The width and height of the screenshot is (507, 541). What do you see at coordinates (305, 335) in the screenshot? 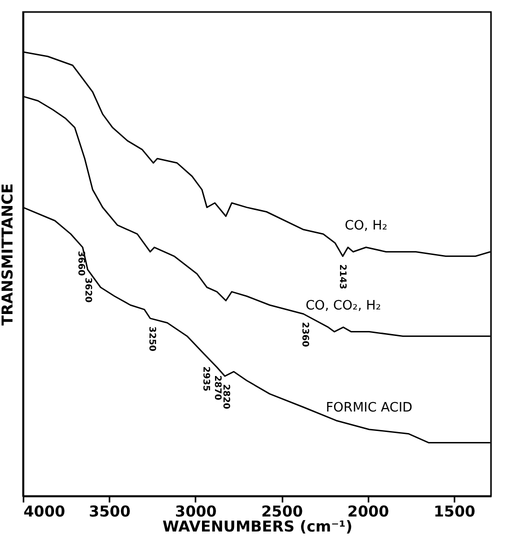
I see `annotation: 2360` at bounding box center [305, 335].